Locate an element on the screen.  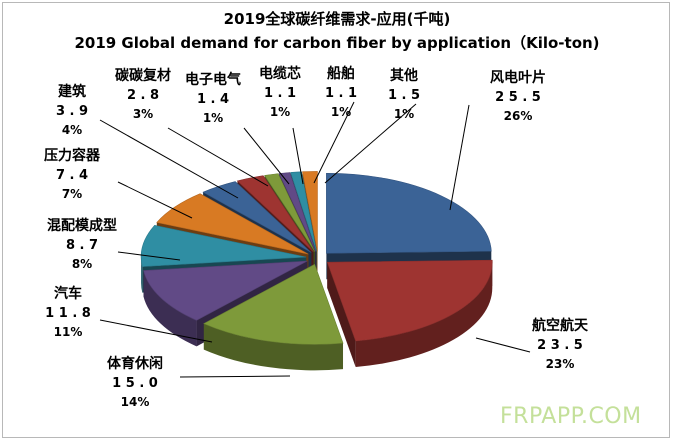
slice-percent-5: 8% is located at coordinates (82, 264).